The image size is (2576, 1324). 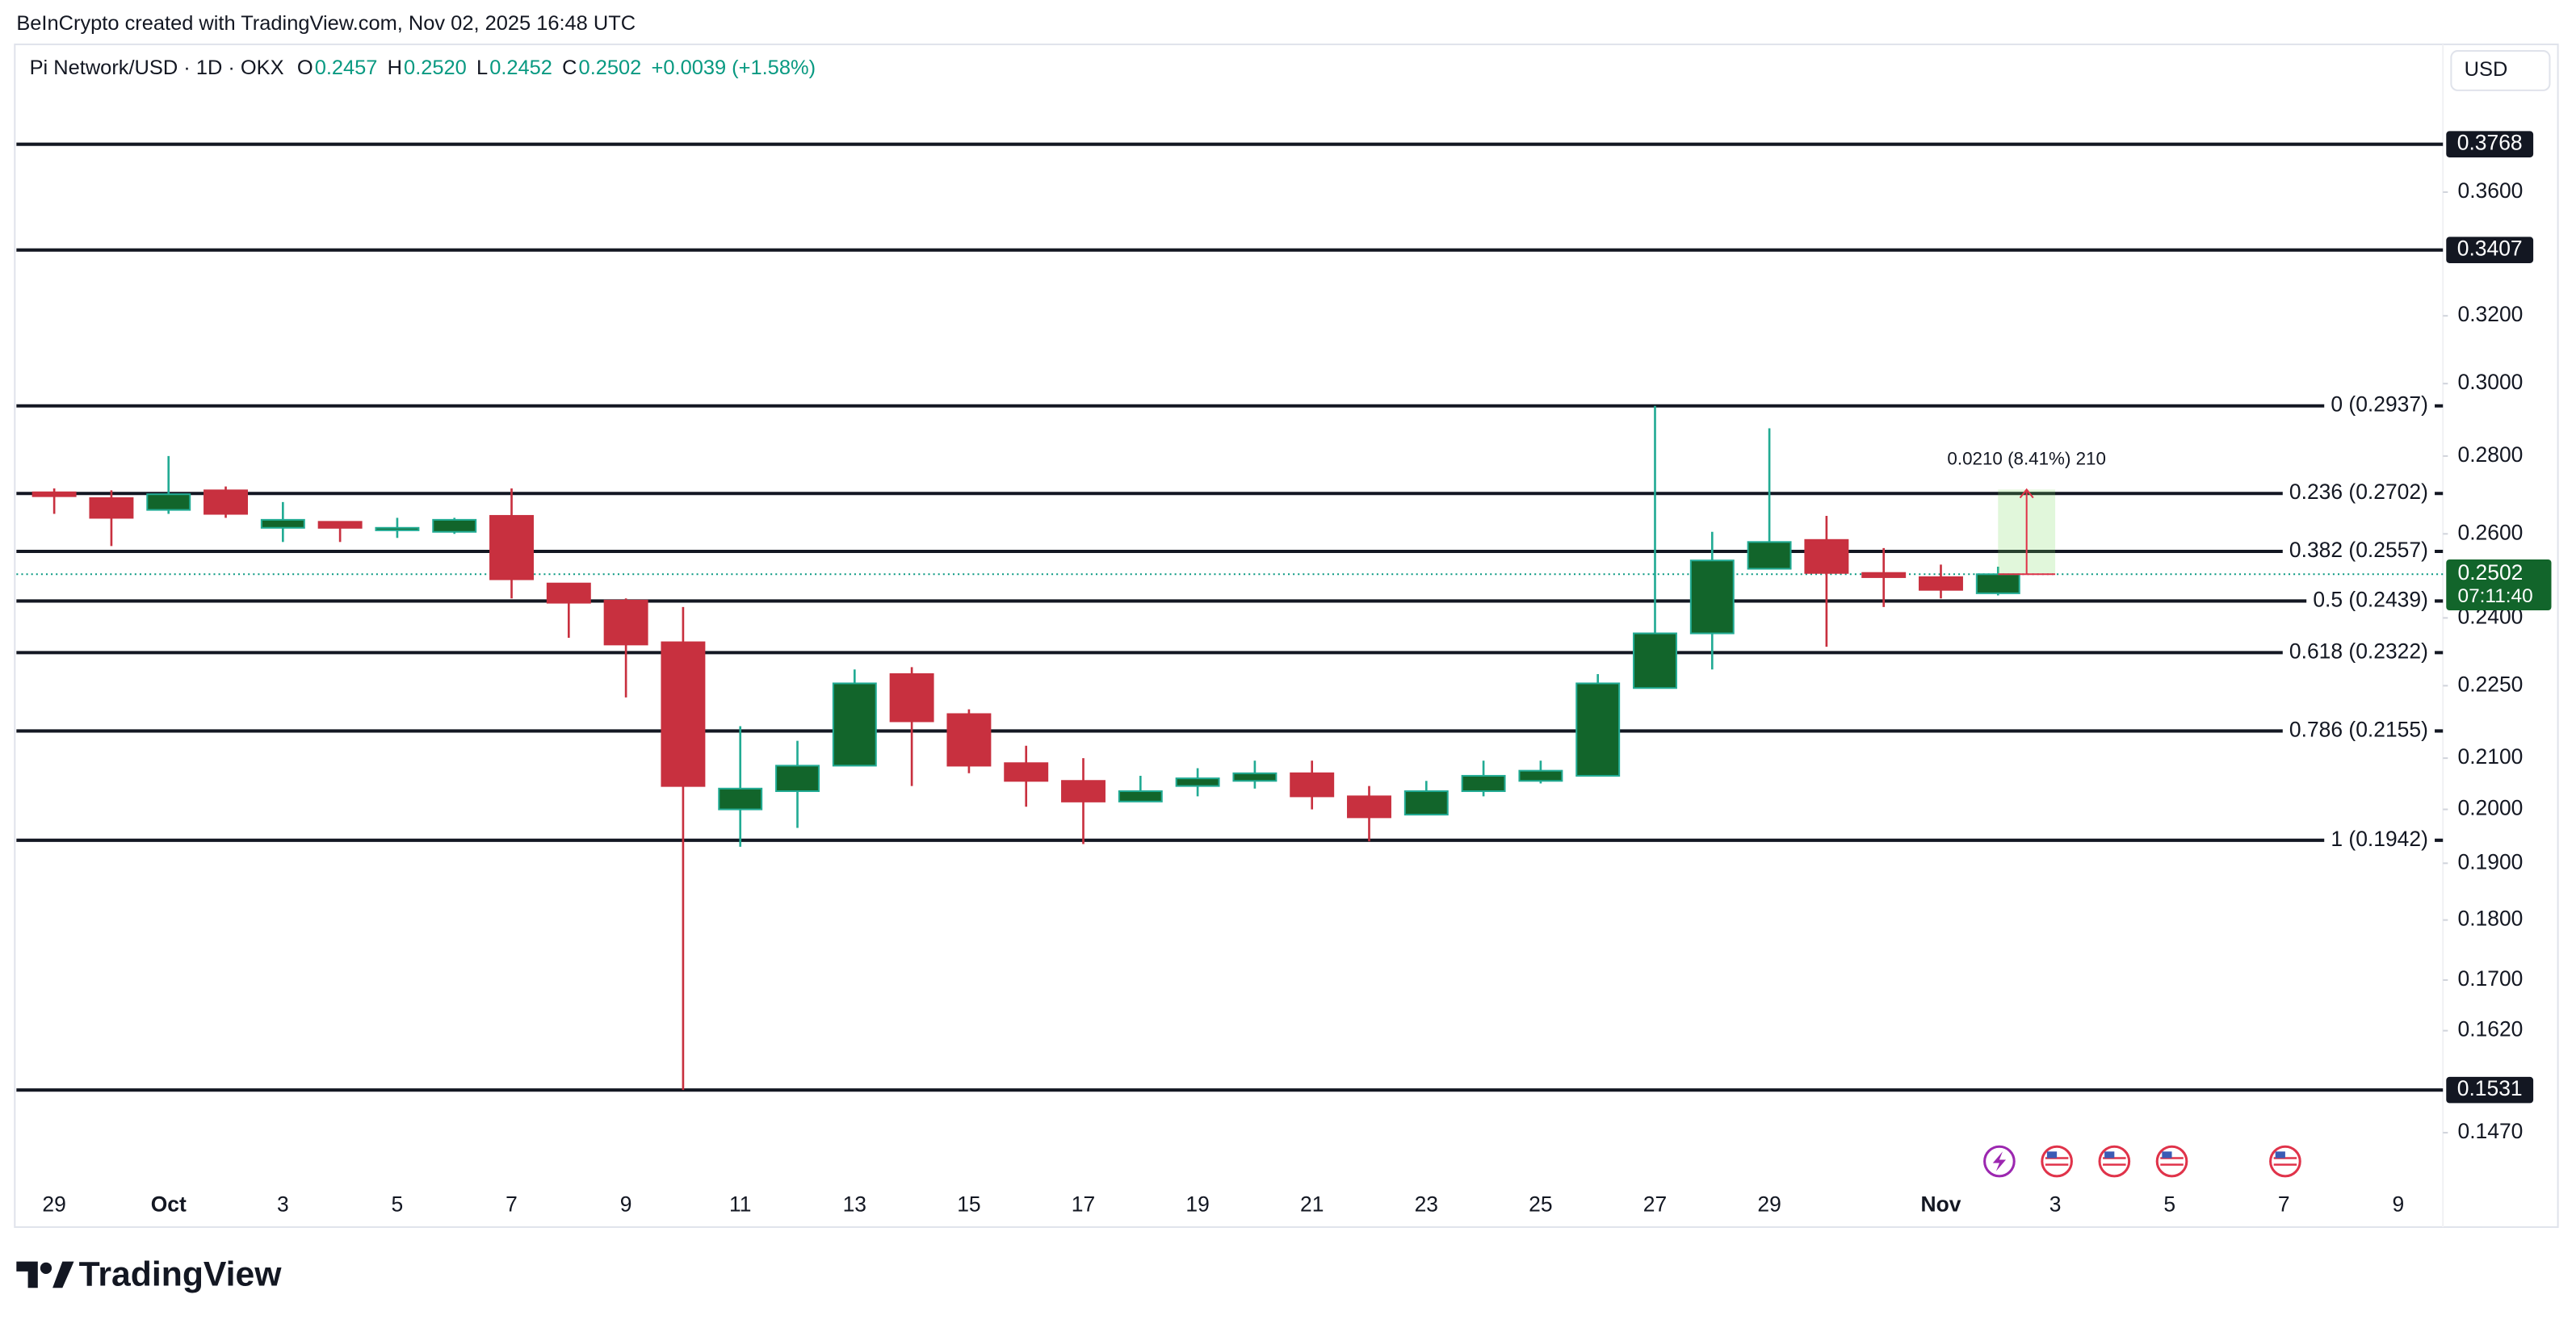 I want to click on measure-arrowhead, so click(x=2026, y=493).